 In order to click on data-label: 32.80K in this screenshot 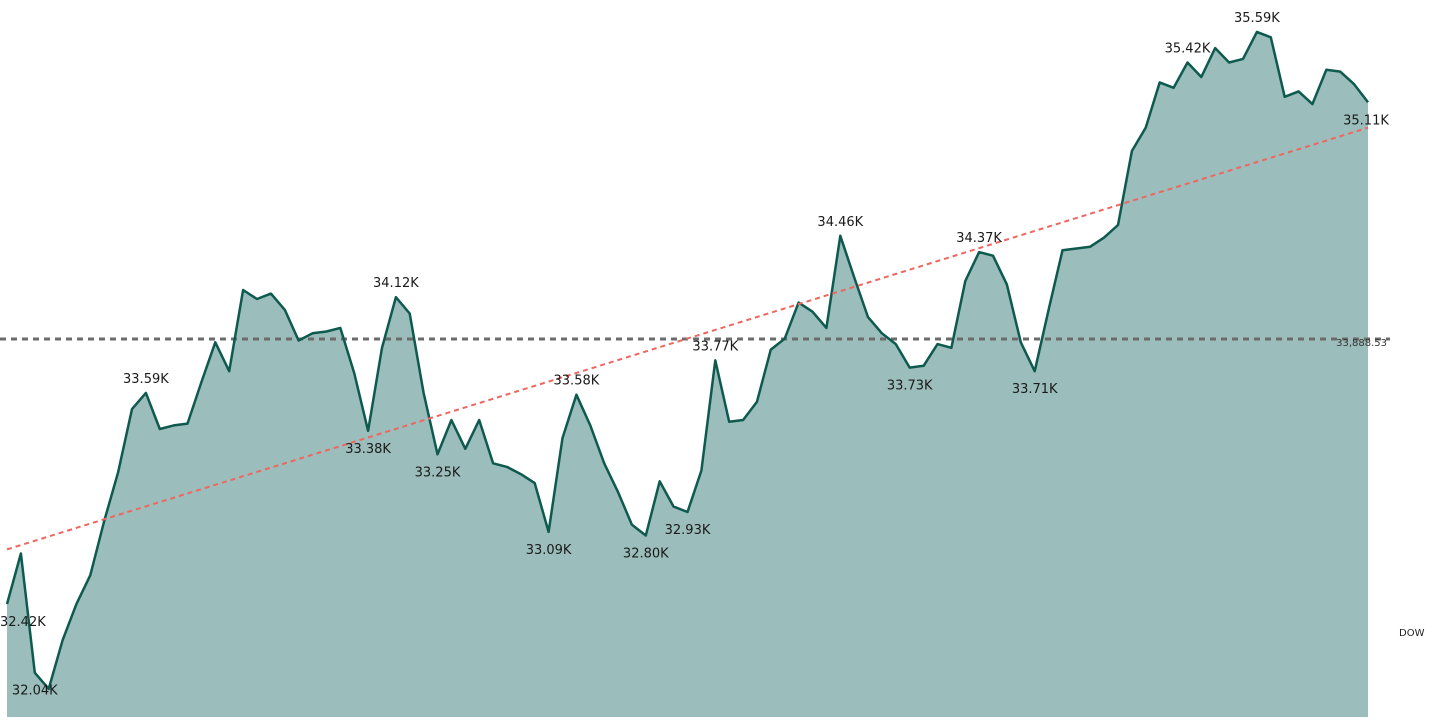, I will do `click(646, 554)`.